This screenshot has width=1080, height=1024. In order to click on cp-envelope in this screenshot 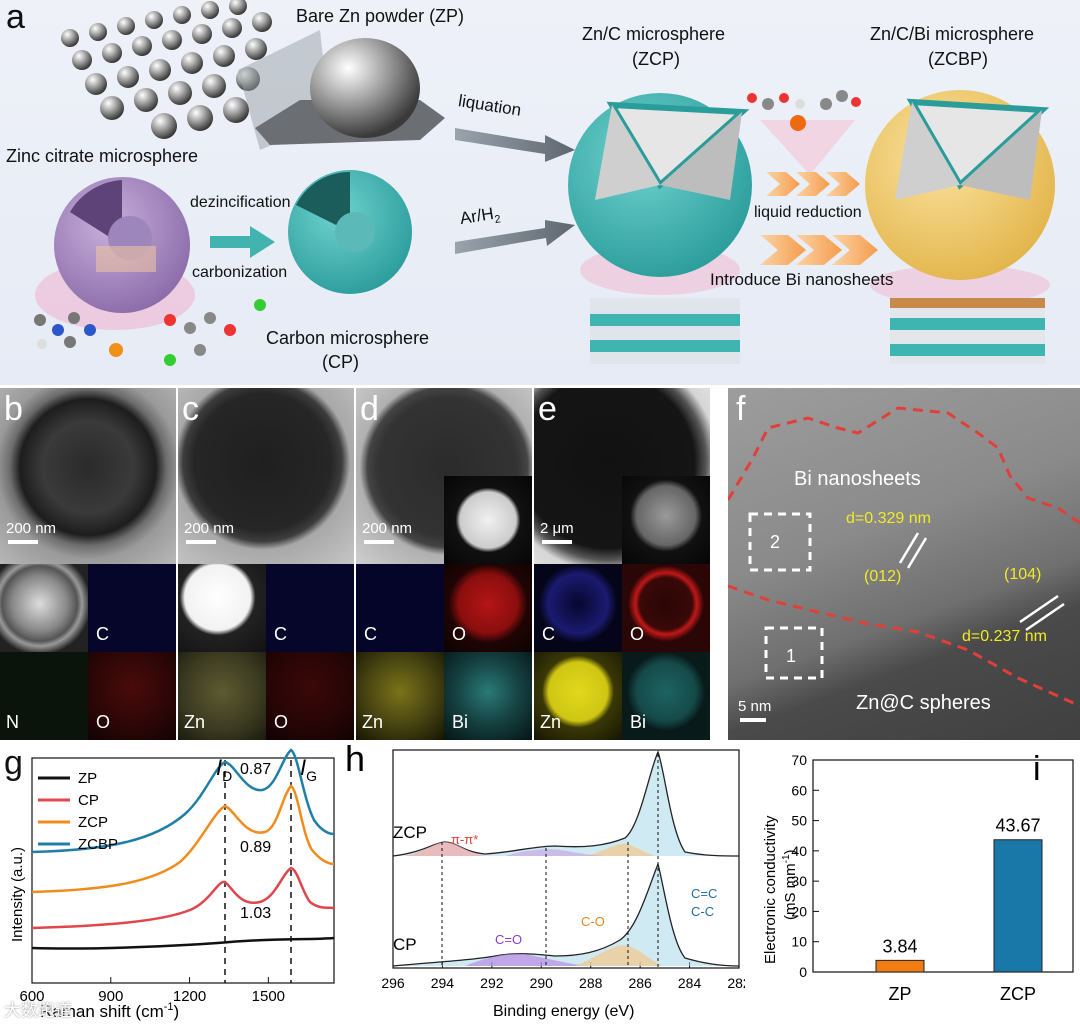, I will do `click(566, 914)`.